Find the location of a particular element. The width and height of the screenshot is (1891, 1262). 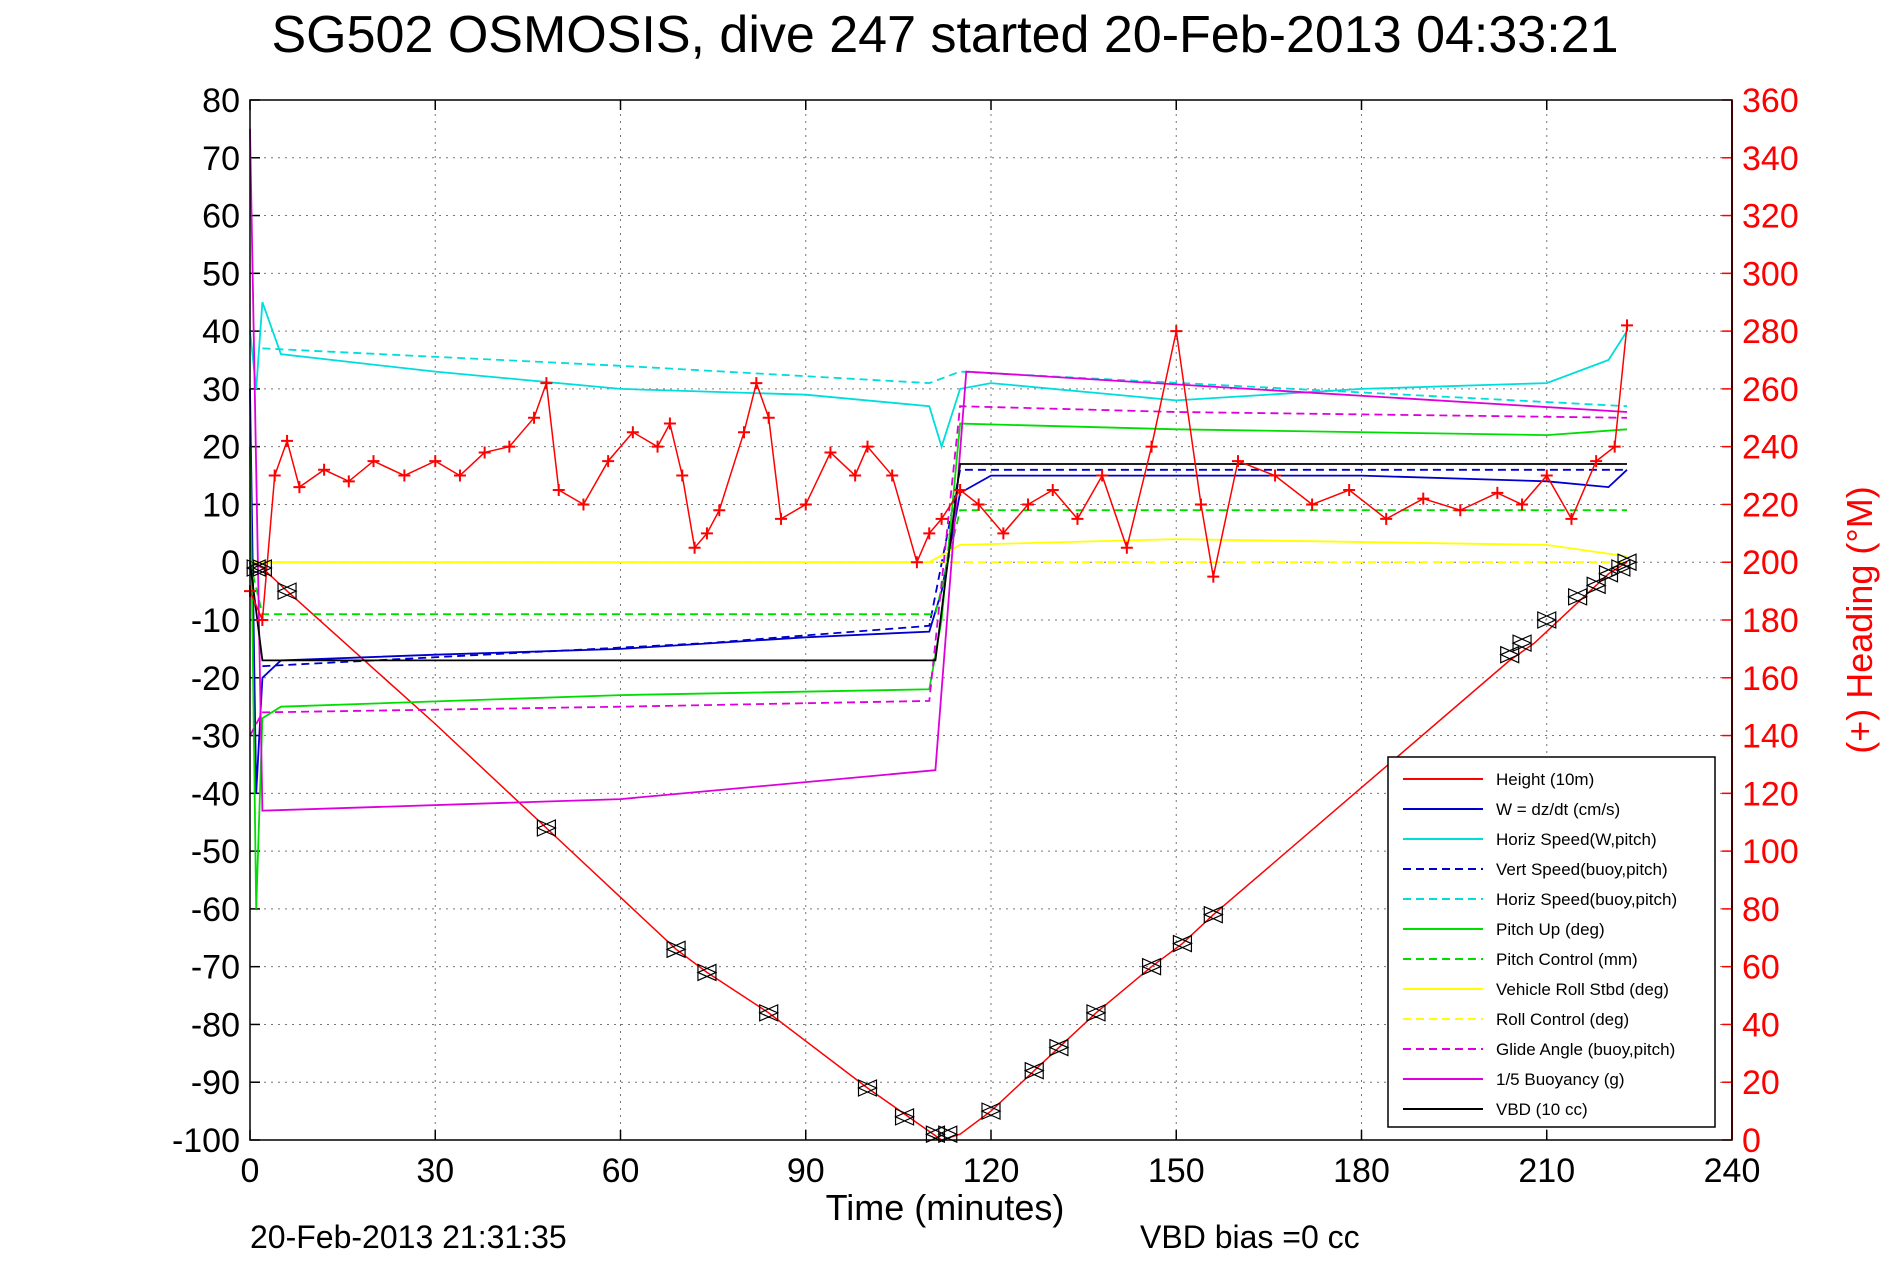

right-tick-label: 360 is located at coordinates (1770, 101).